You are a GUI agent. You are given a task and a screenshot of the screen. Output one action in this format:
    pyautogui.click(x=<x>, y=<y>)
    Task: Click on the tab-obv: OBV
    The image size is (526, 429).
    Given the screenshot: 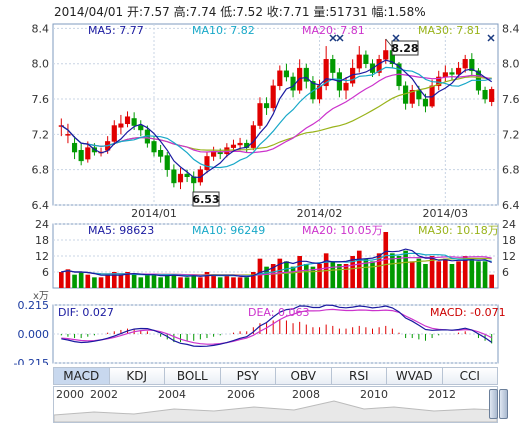 What is the action you would take?
    pyautogui.click(x=304, y=376)
    